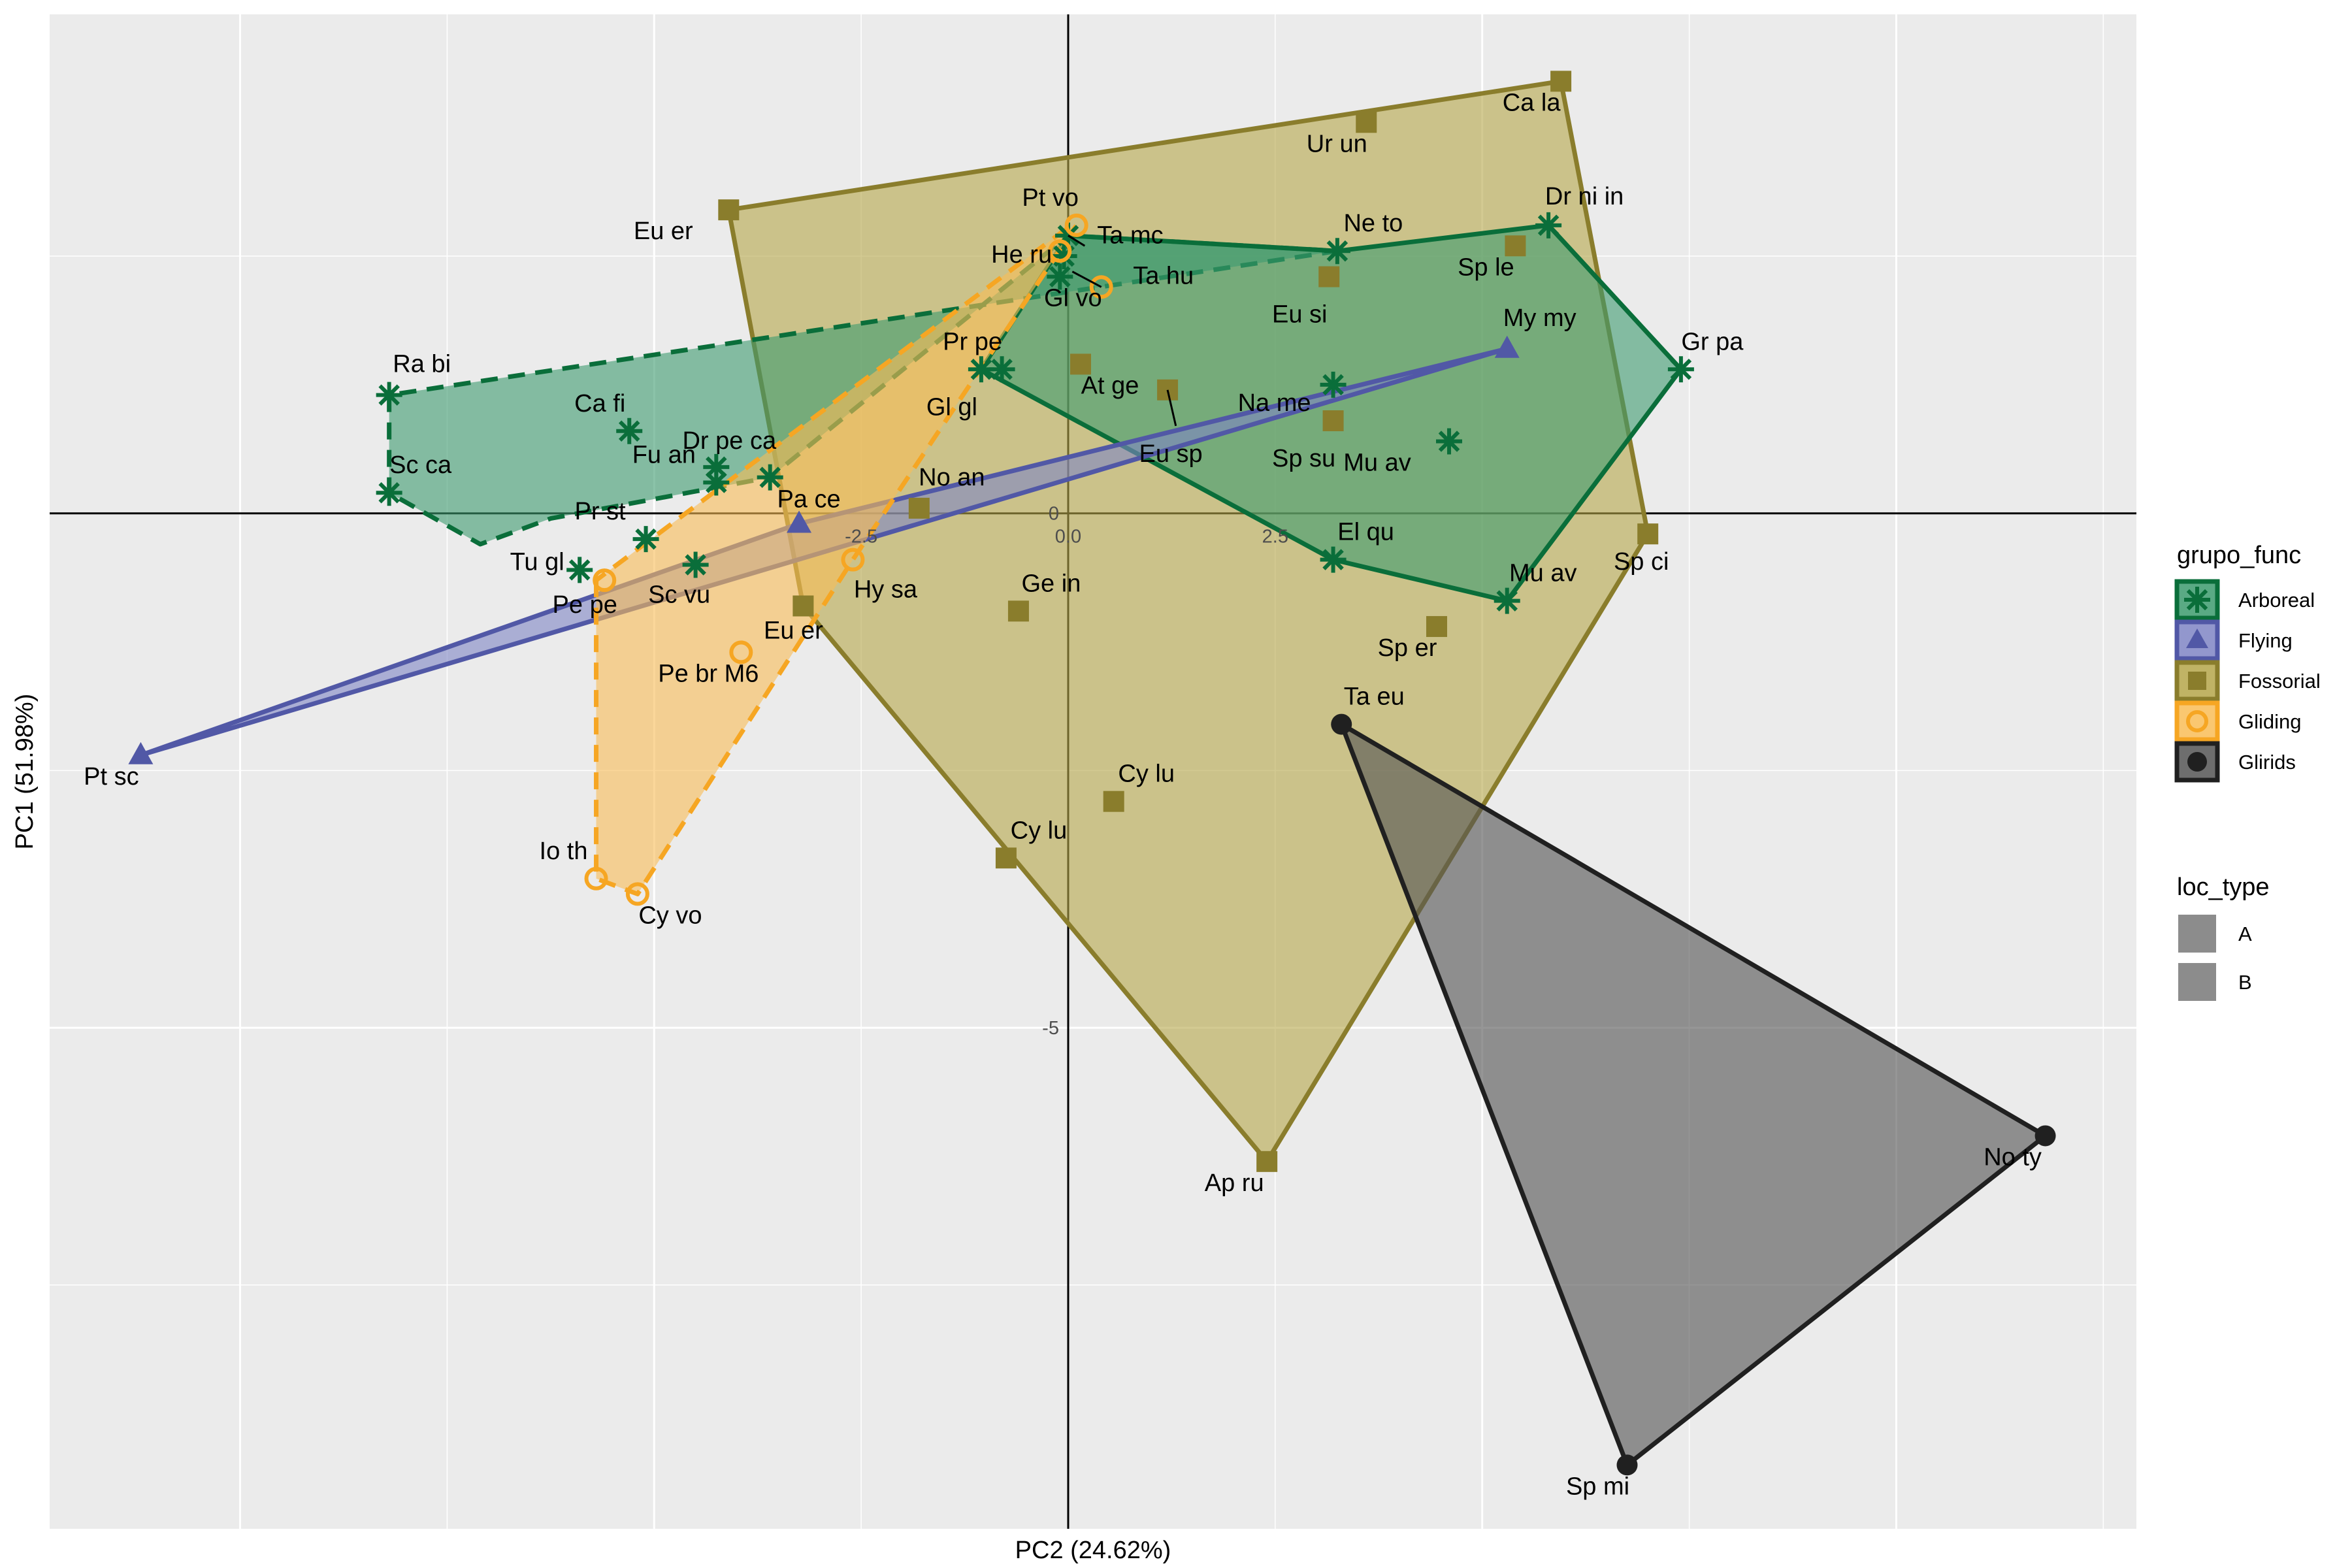  I want to click on point-label: Gr pa, so click(1712, 341).